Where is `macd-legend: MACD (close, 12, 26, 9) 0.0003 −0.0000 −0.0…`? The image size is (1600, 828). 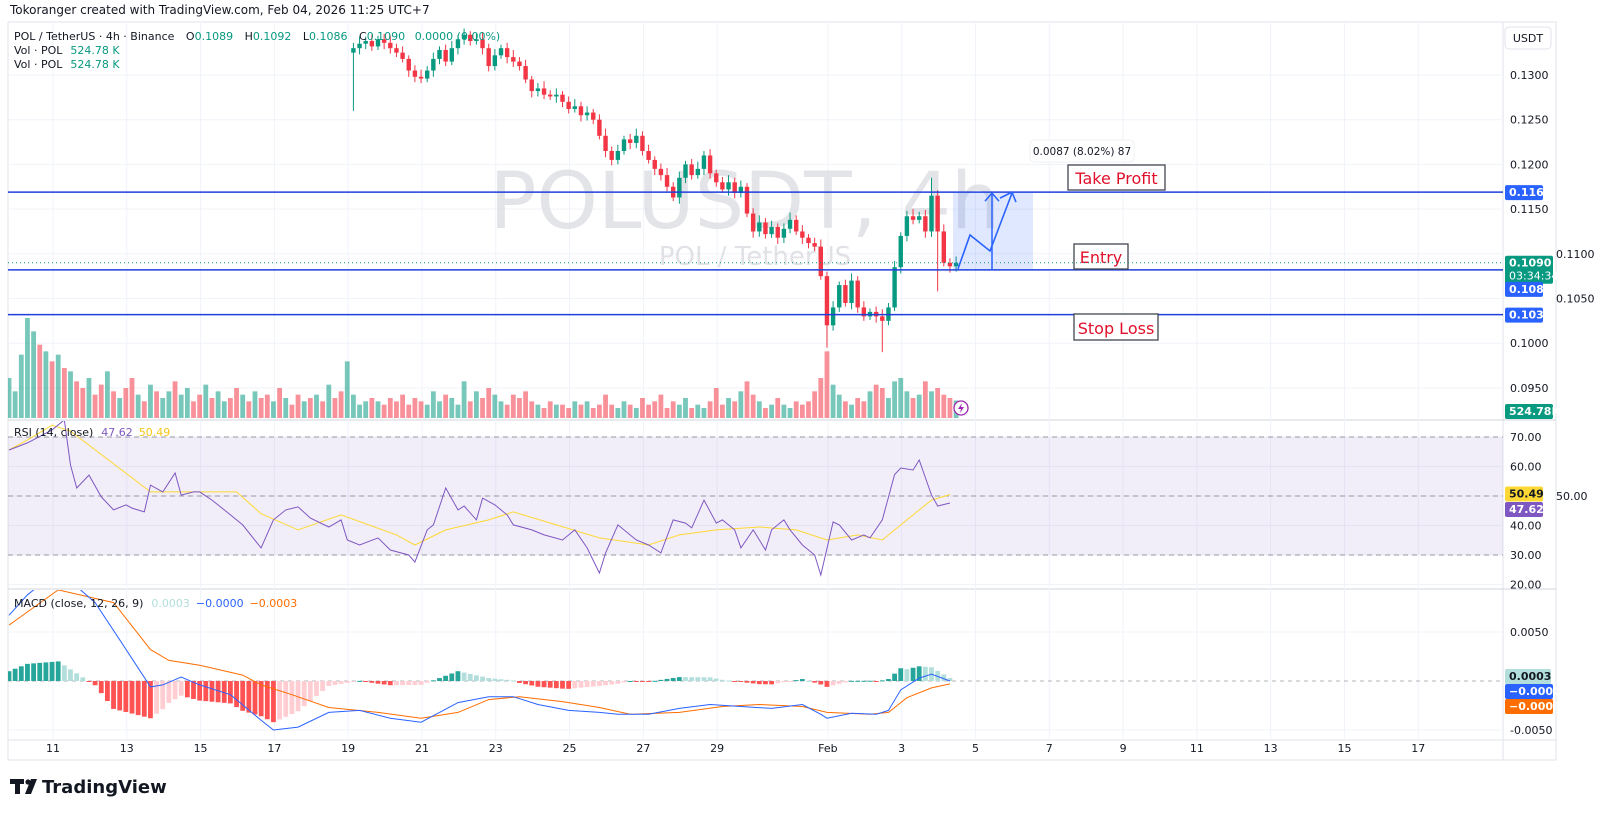
macd-legend: MACD (close, 12, 26, 9) 0.0003 −0.0000 −0.0… is located at coordinates (155, 603).